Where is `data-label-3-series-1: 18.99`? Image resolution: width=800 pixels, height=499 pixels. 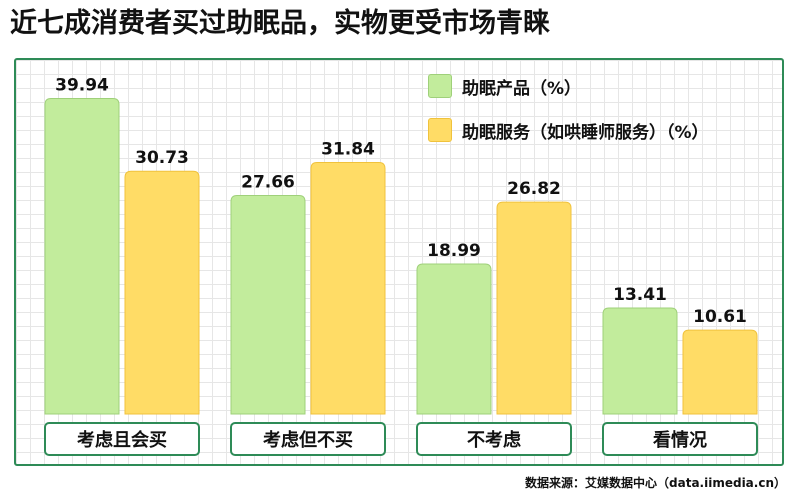
data-label-3-series-1: 18.99 is located at coordinates (454, 251).